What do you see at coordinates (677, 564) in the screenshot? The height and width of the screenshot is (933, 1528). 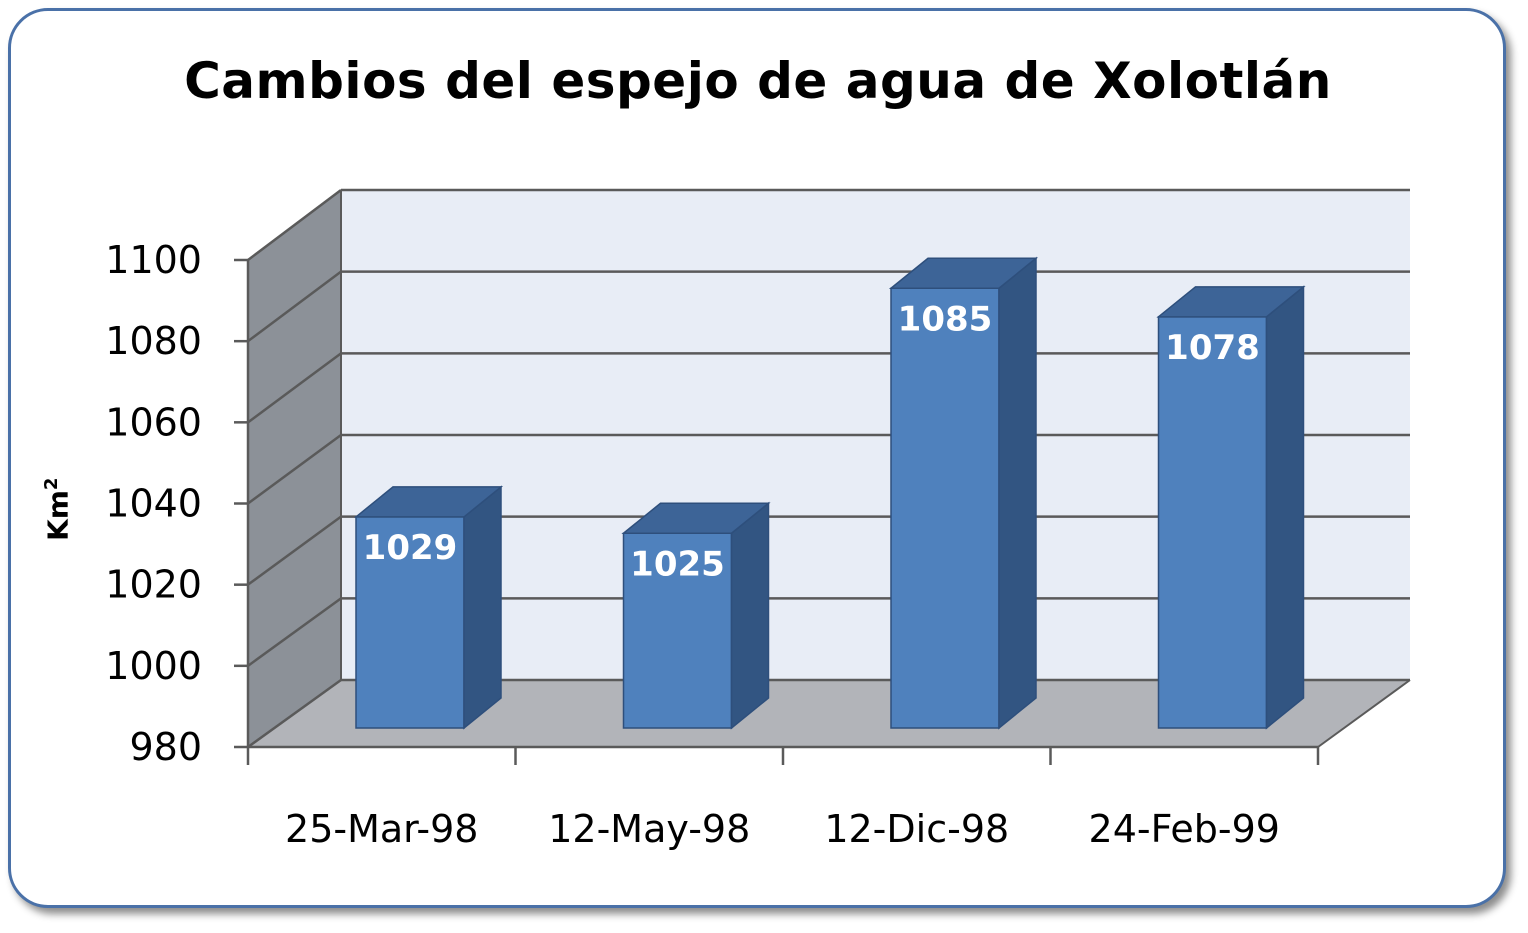 I see `data-label: 1025` at bounding box center [677, 564].